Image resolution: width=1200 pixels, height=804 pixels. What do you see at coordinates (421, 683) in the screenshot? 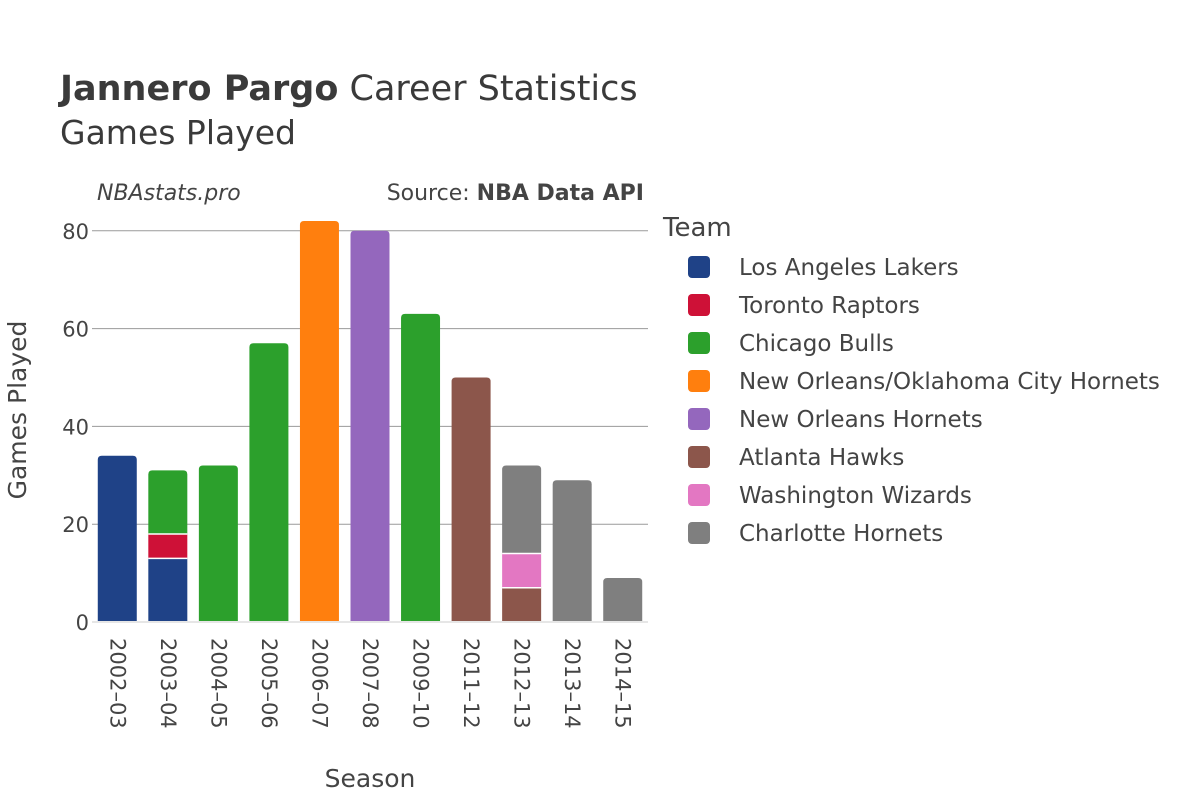
I see `x-tick-label: 2009–10` at bounding box center [421, 683].